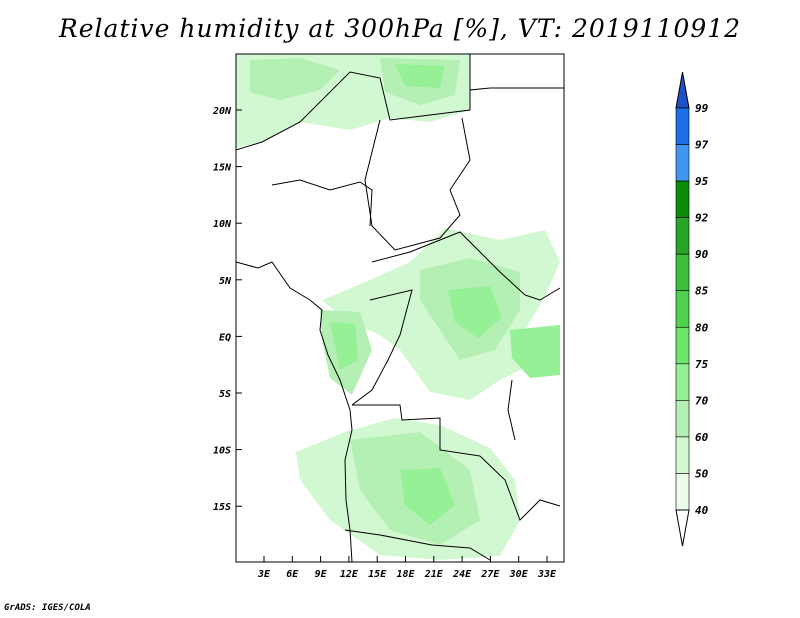 This screenshot has width=800, height=618. Describe the element at coordinates (427, 496) in the screenshot. I see `field-south-core` at that location.